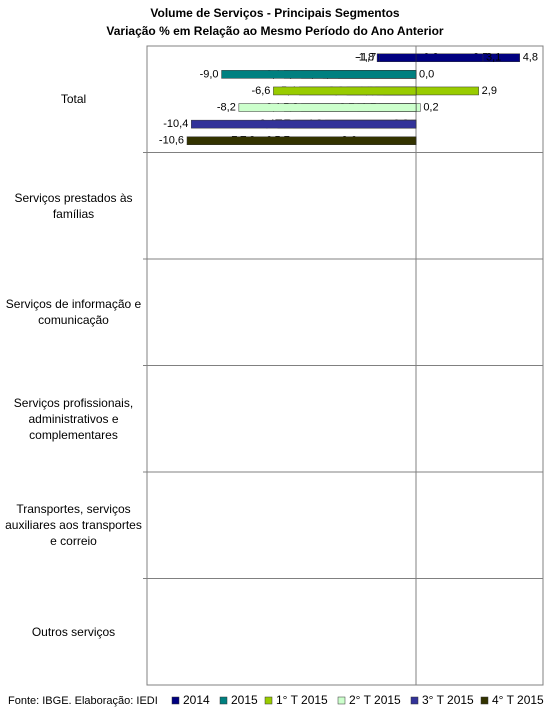  I want to click on value-label: -10,6, so click(171, 141).